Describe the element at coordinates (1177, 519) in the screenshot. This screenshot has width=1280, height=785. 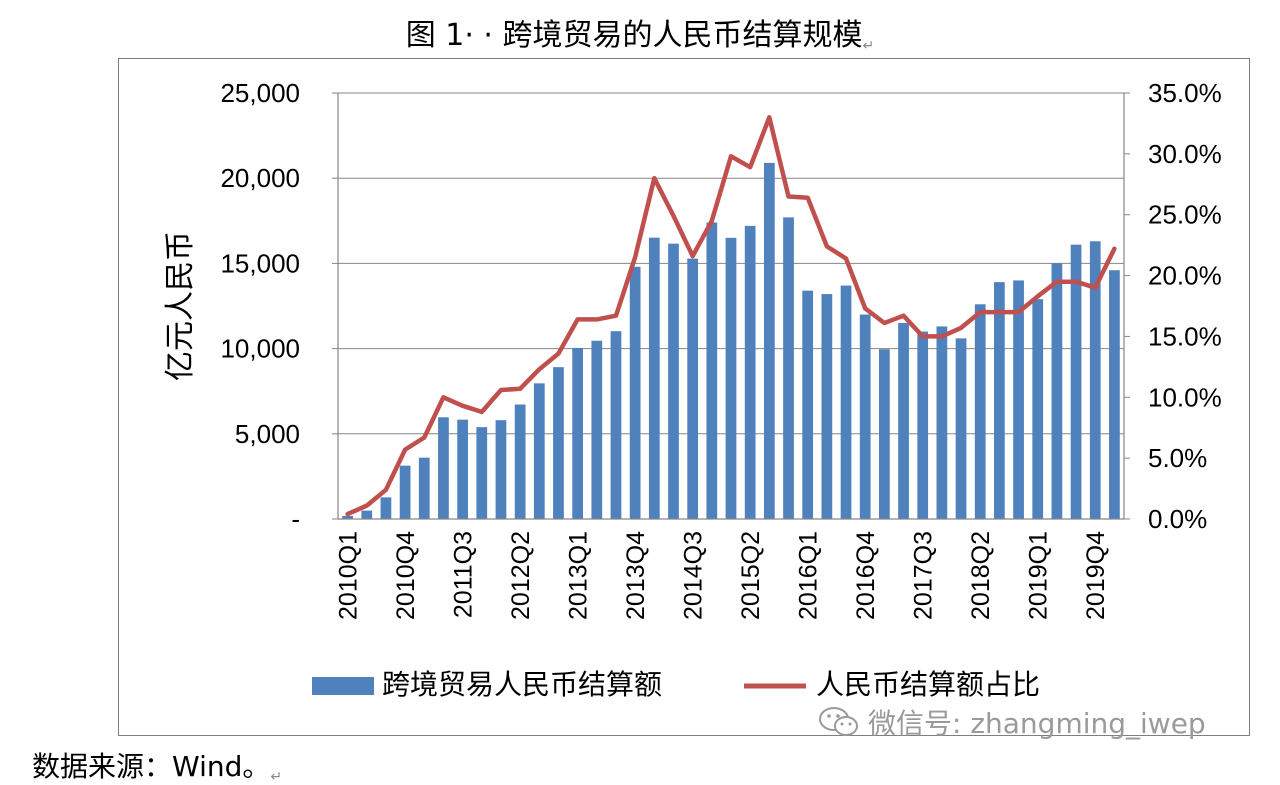
I see `y-right-tick-label: 0.0%` at that location.